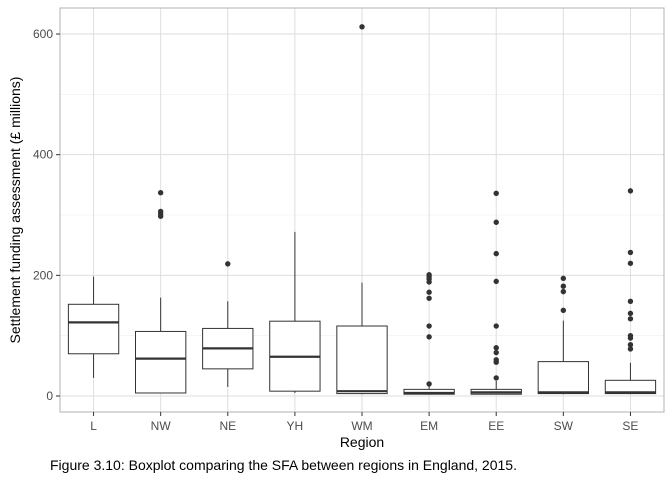 The height and width of the screenshot is (480, 672). Describe the element at coordinates (496, 292) in the screenshot. I see `box-ee` at that location.